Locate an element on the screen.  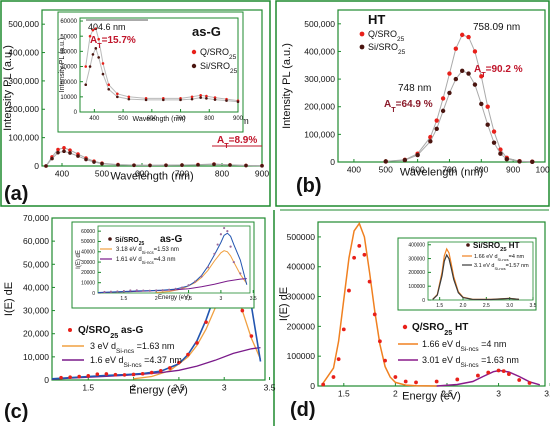
panel-a-y-tick-label: 400,000 is located at coordinates (23, 53).